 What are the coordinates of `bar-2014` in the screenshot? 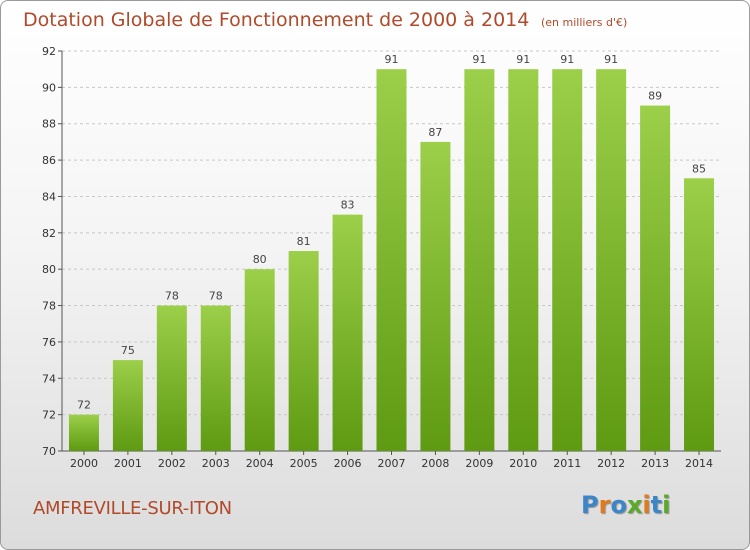 It's located at (699, 315).